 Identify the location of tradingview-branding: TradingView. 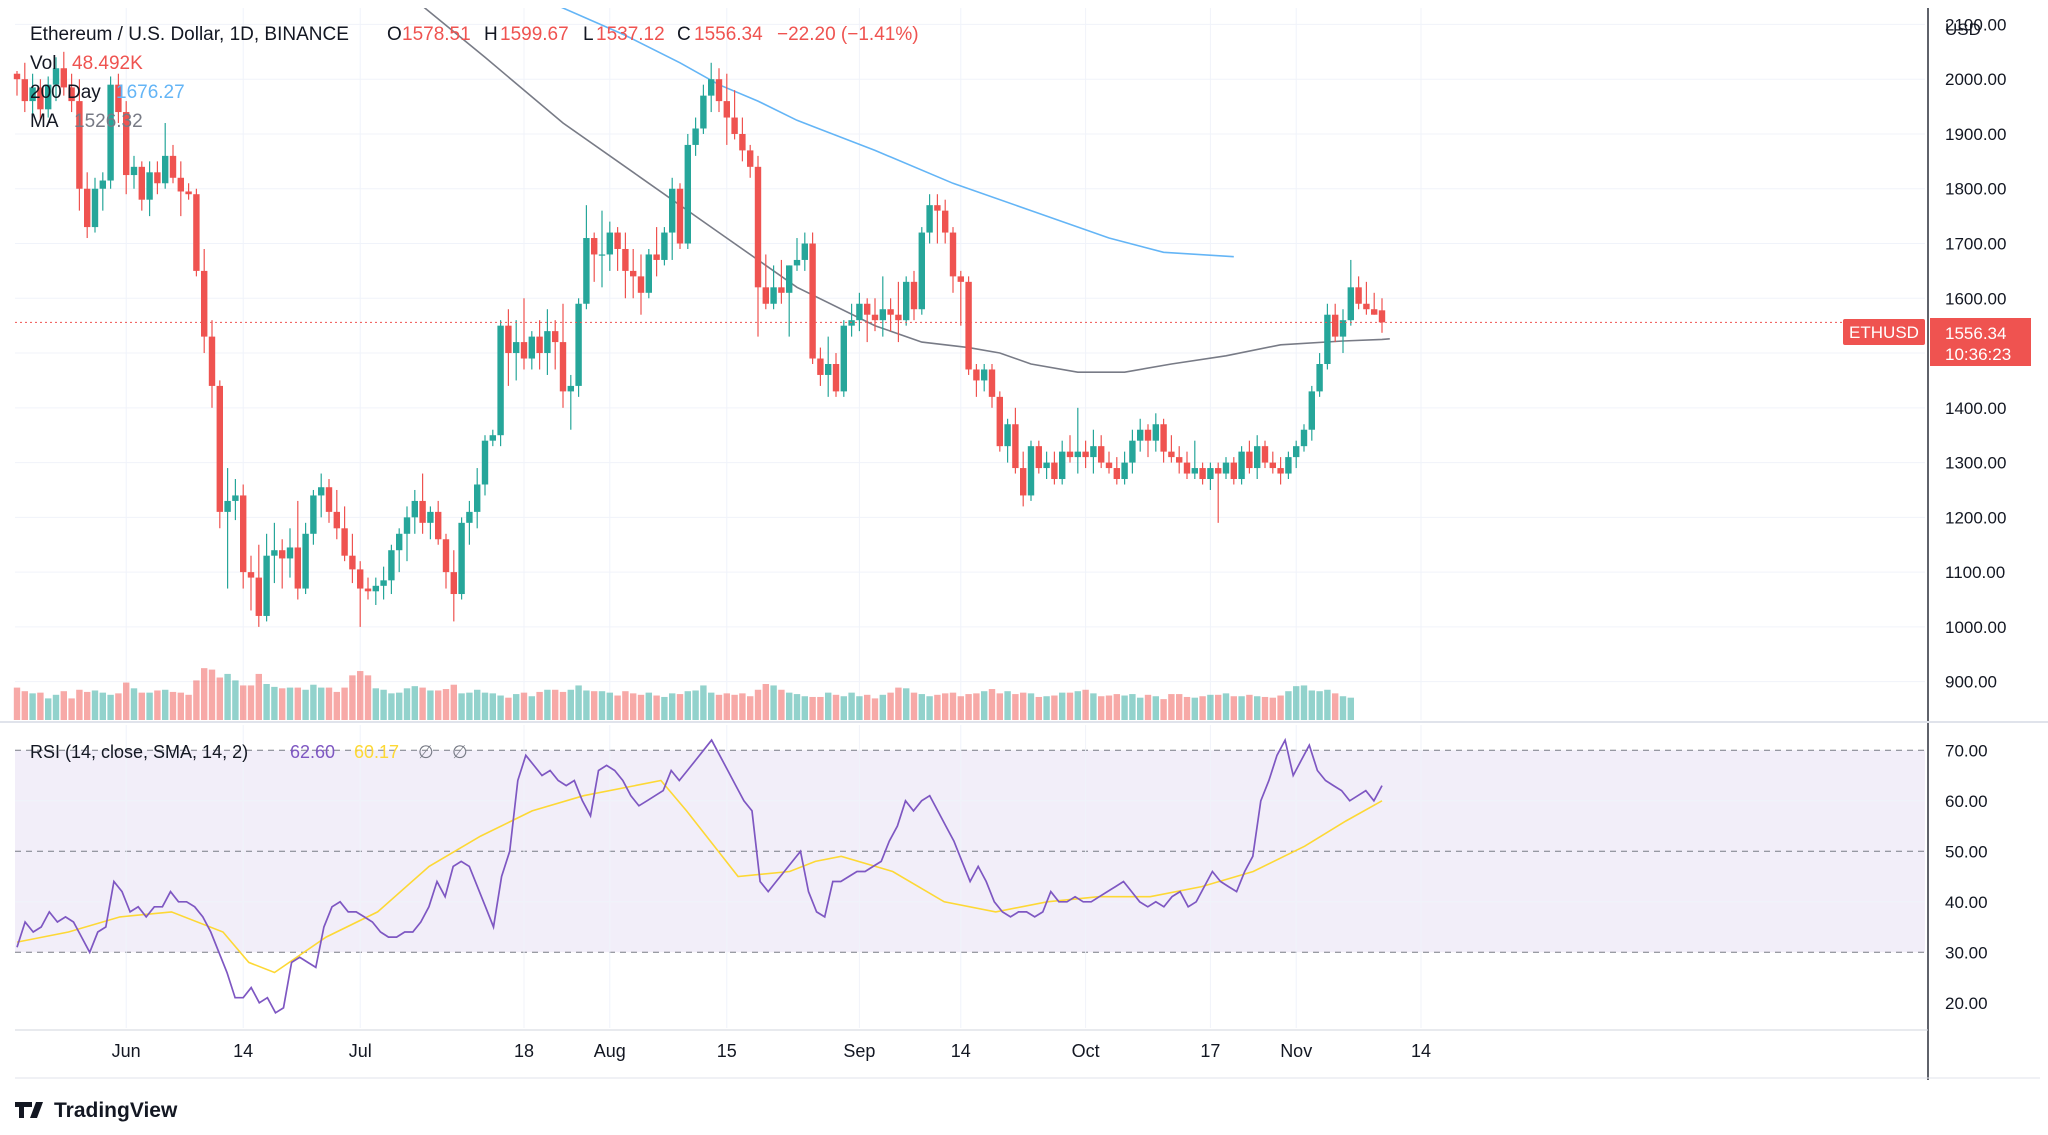
(96, 1110).